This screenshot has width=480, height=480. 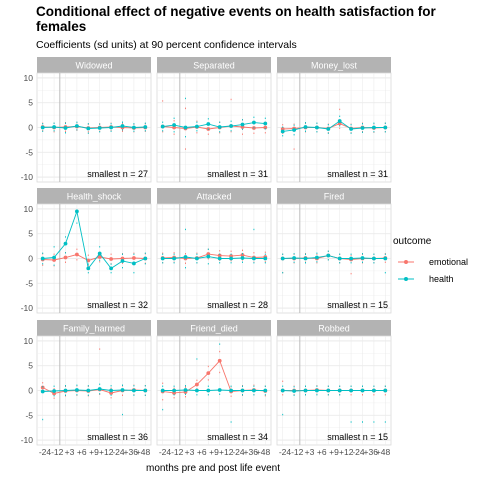 I want to click on x-tick-label: +6, so click(x=322, y=452).